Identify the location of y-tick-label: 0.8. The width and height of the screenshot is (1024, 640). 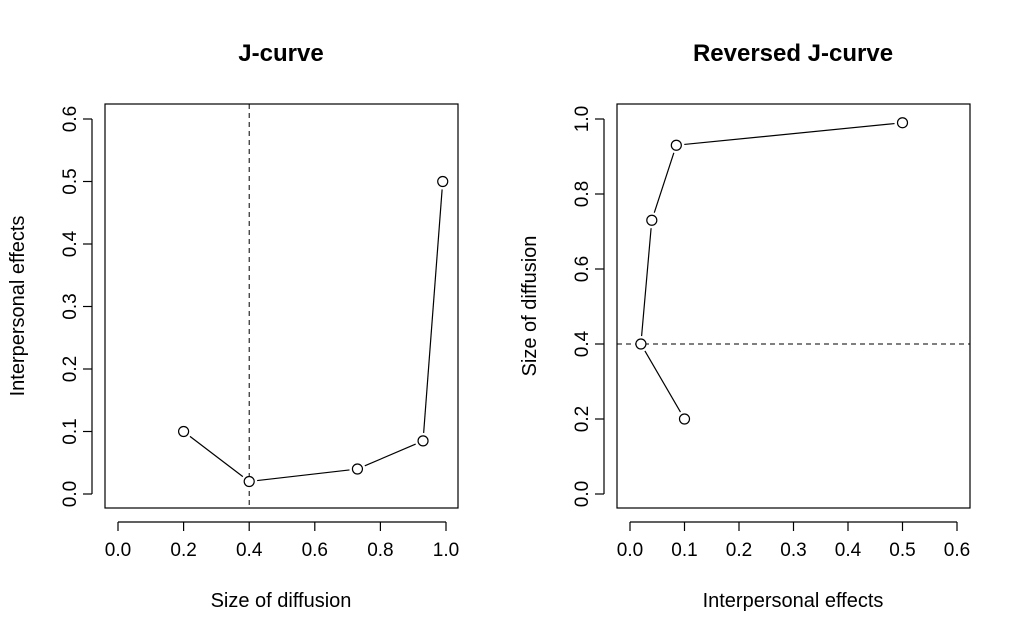
(582, 194).